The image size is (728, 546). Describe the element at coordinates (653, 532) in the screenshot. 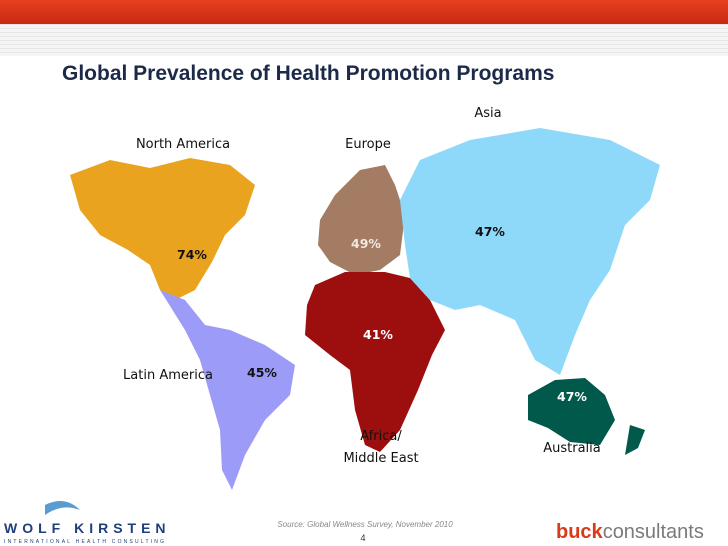

I see `logo-consultants: consultants` at that location.